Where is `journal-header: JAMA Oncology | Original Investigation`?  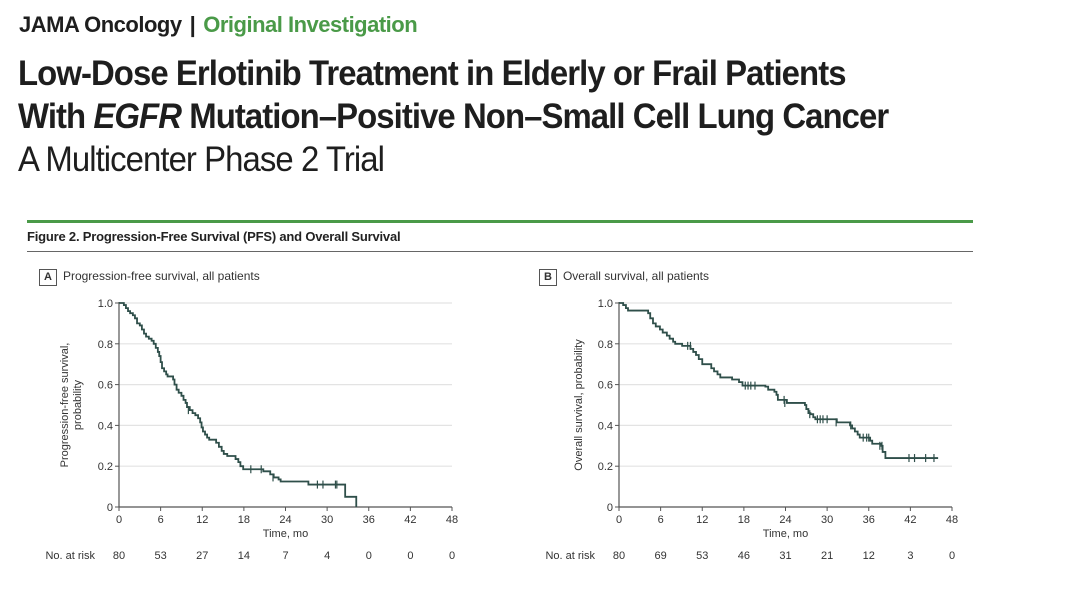
journal-header: JAMA Oncology | Original Investigation is located at coordinates (218, 25).